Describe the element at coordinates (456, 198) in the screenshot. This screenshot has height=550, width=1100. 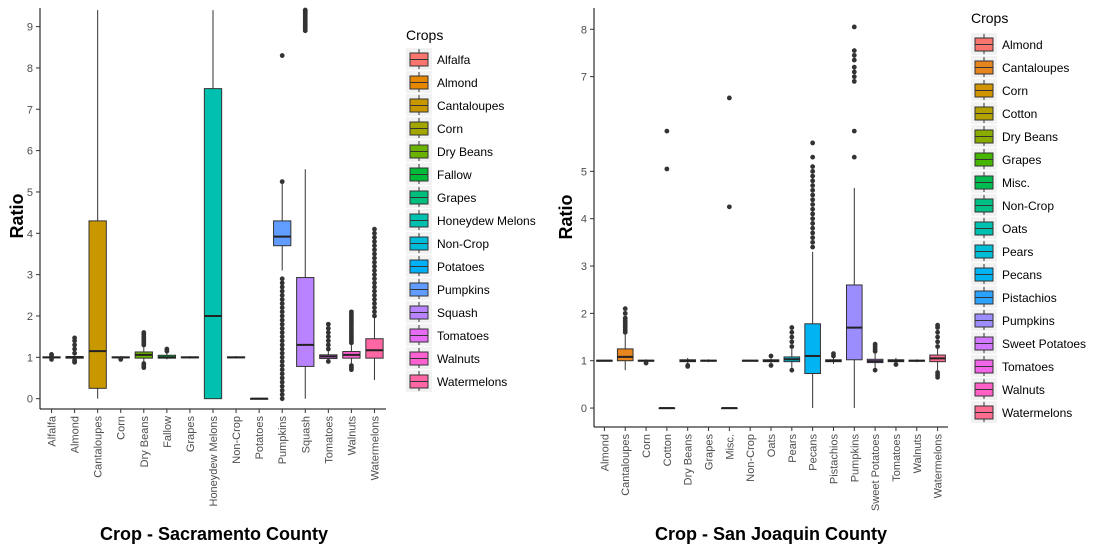
I see `legend-label: Grapes` at that location.